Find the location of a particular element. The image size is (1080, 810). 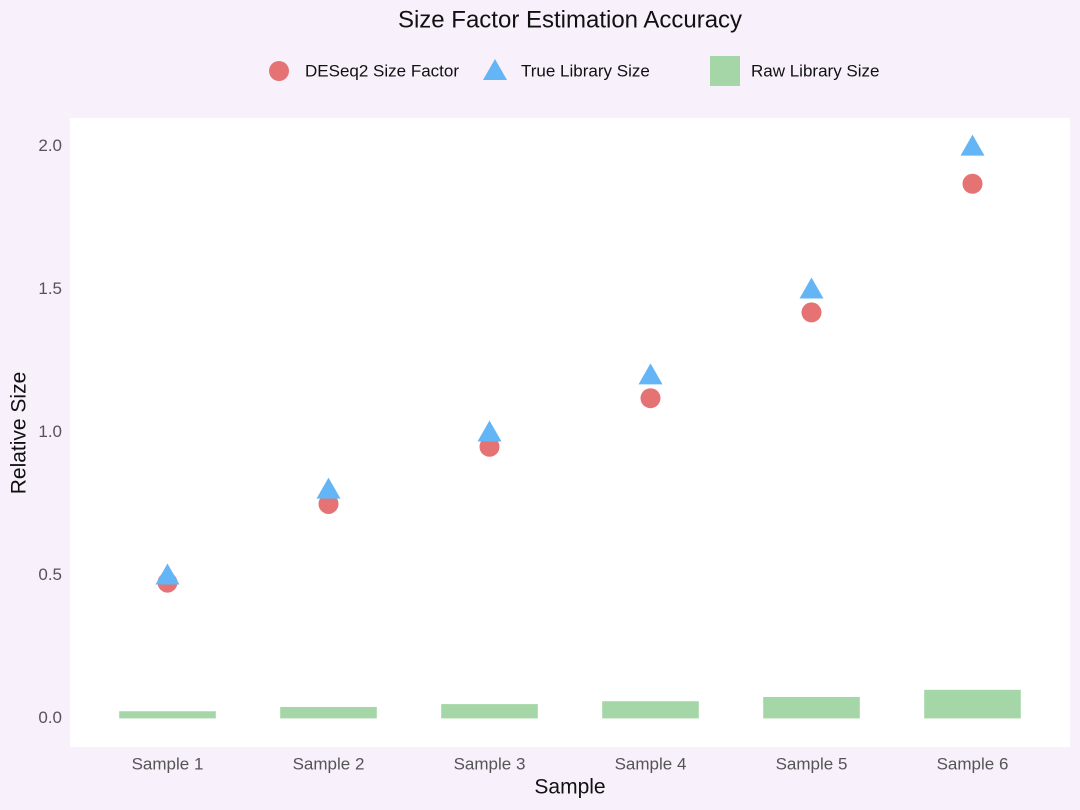

x-tick-label: Sample 5 is located at coordinates (812, 763).